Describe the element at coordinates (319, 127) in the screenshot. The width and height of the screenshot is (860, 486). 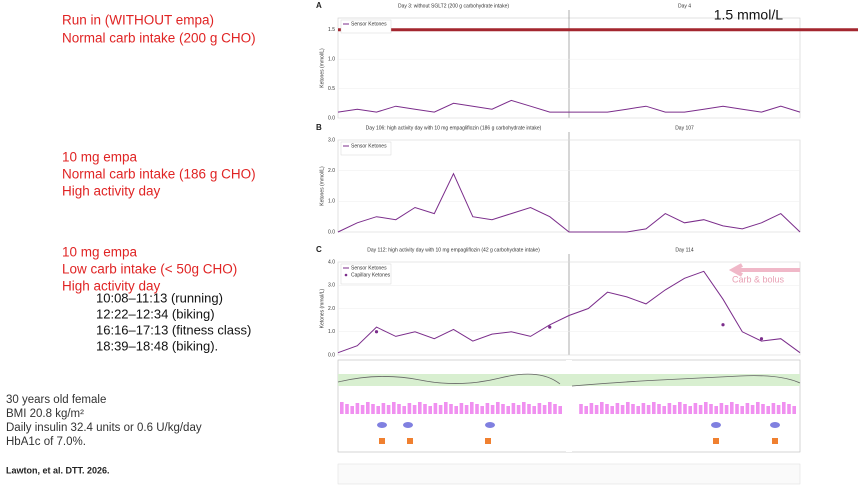
I see `panel-label: B` at that location.